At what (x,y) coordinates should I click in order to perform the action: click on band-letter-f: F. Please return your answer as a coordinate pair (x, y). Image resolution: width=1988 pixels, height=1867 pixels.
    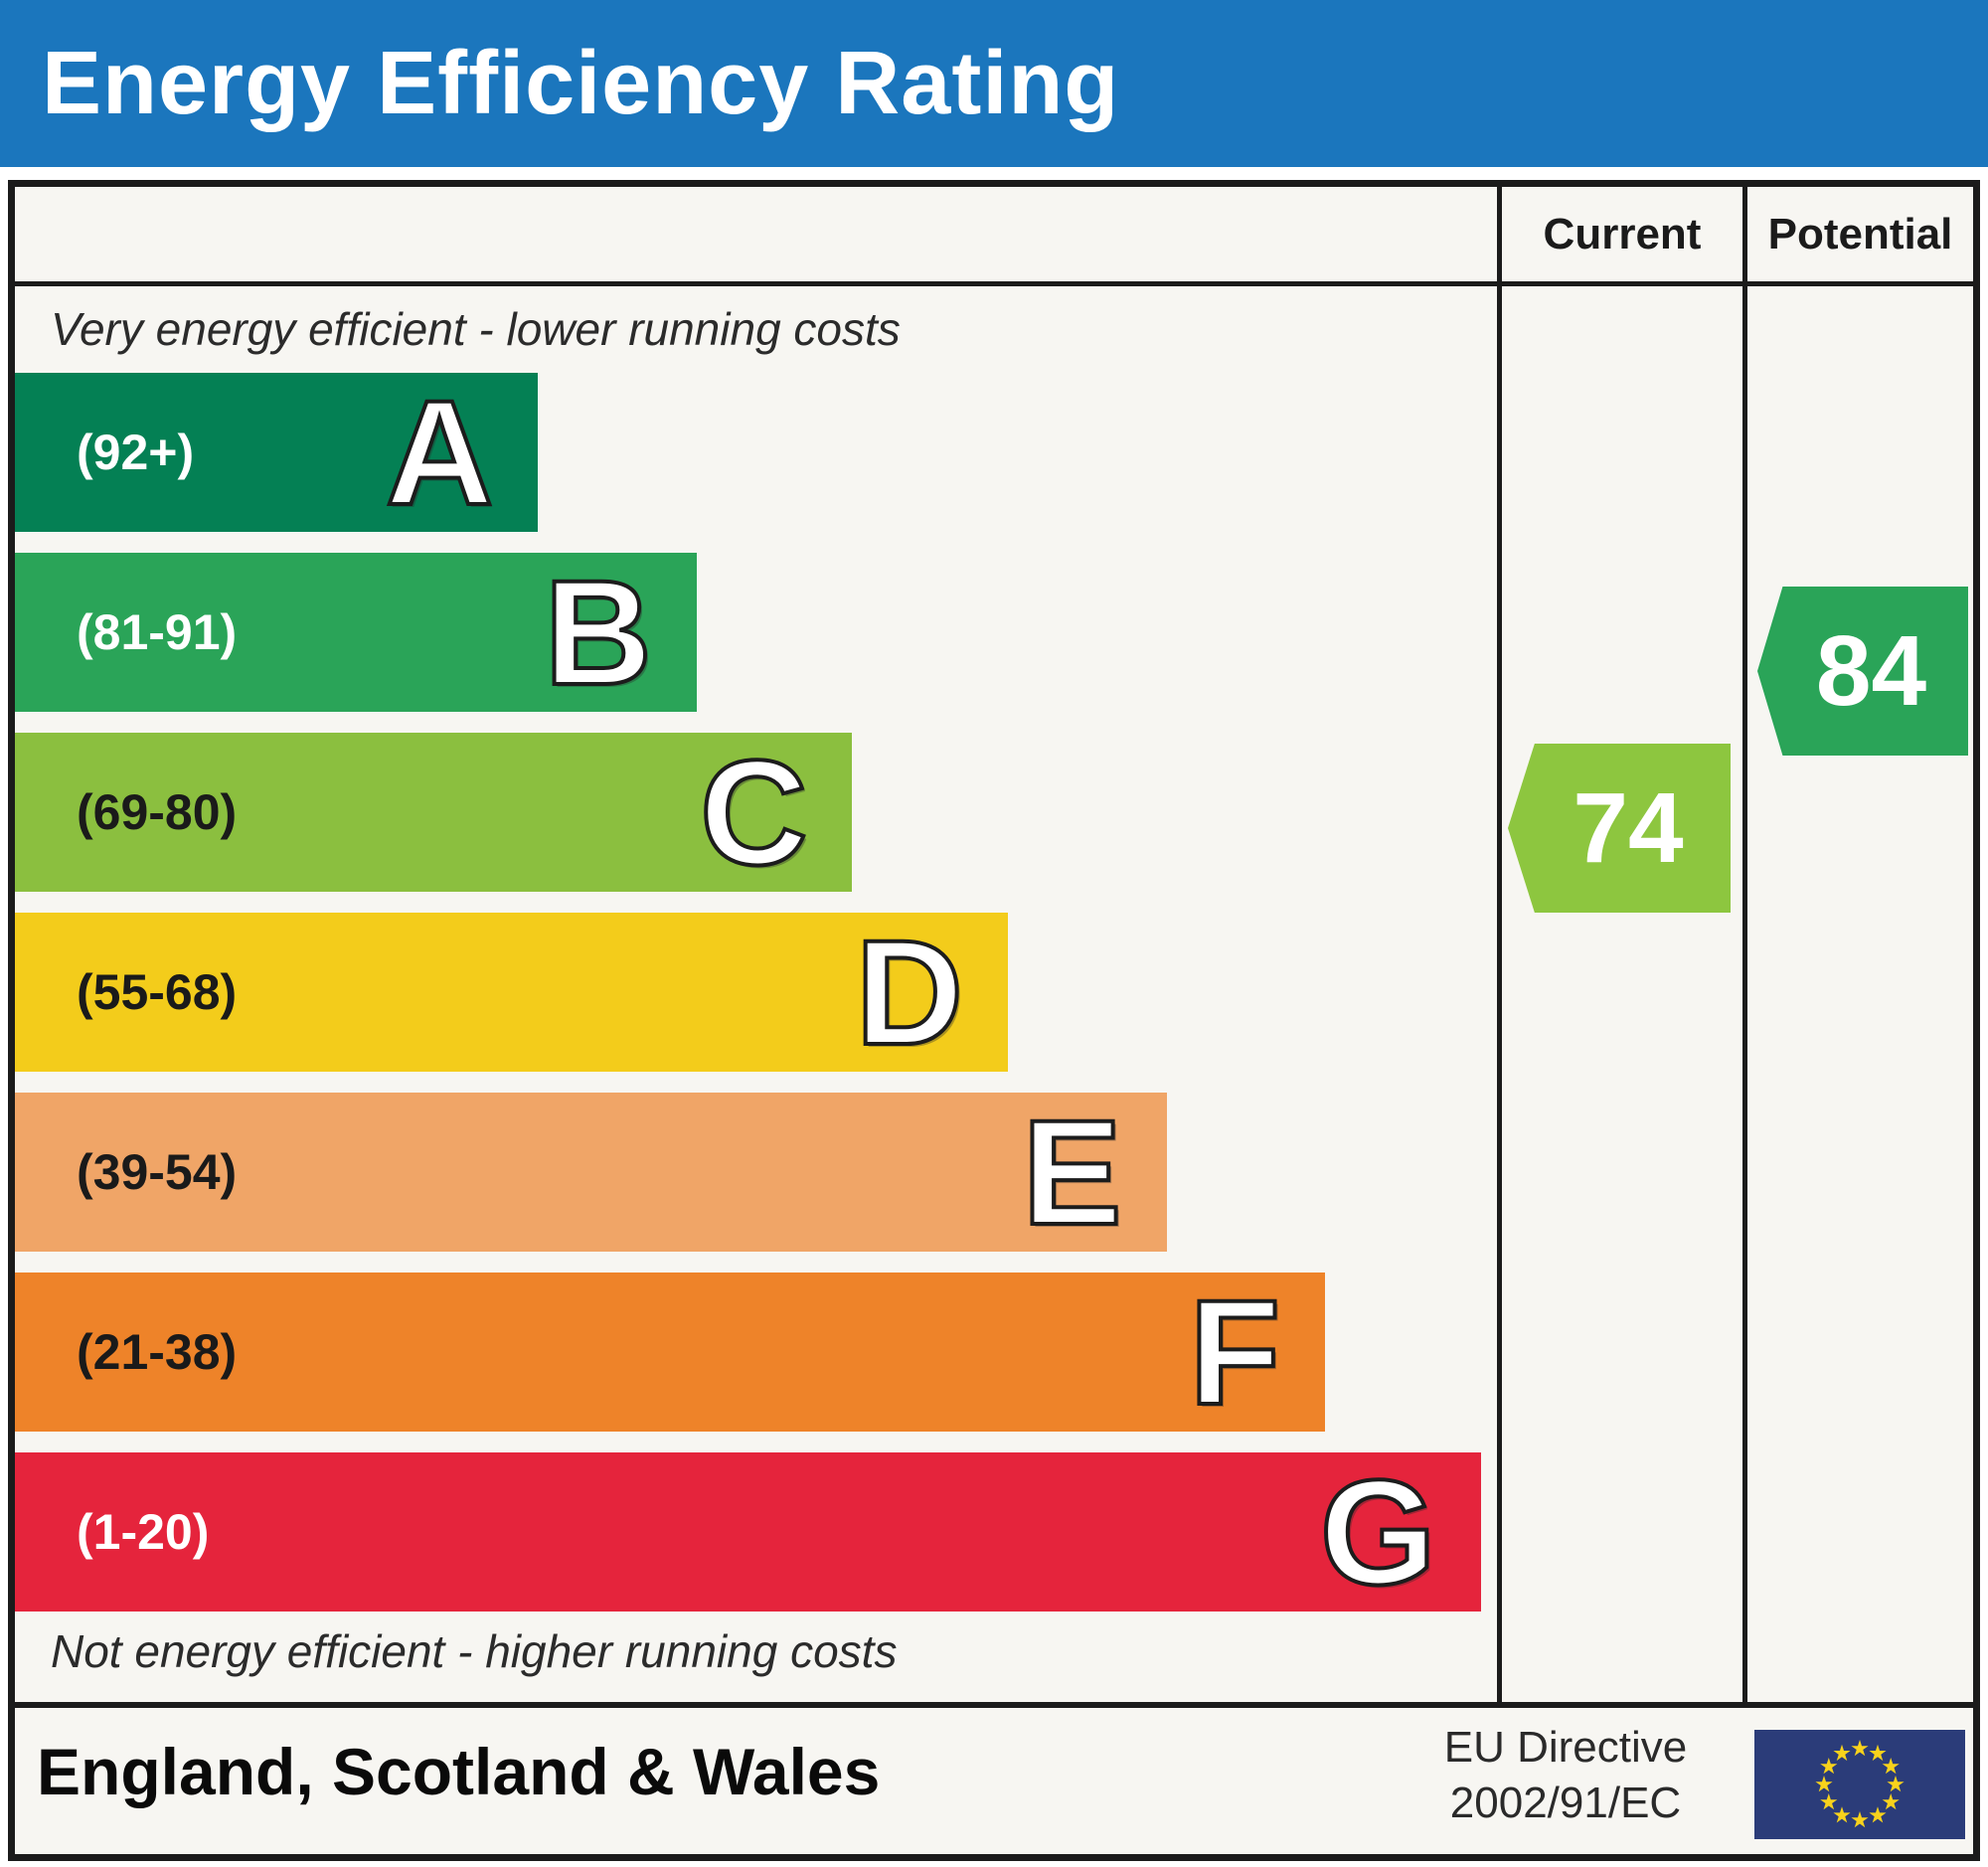
    Looking at the image, I should click on (1234, 1352).